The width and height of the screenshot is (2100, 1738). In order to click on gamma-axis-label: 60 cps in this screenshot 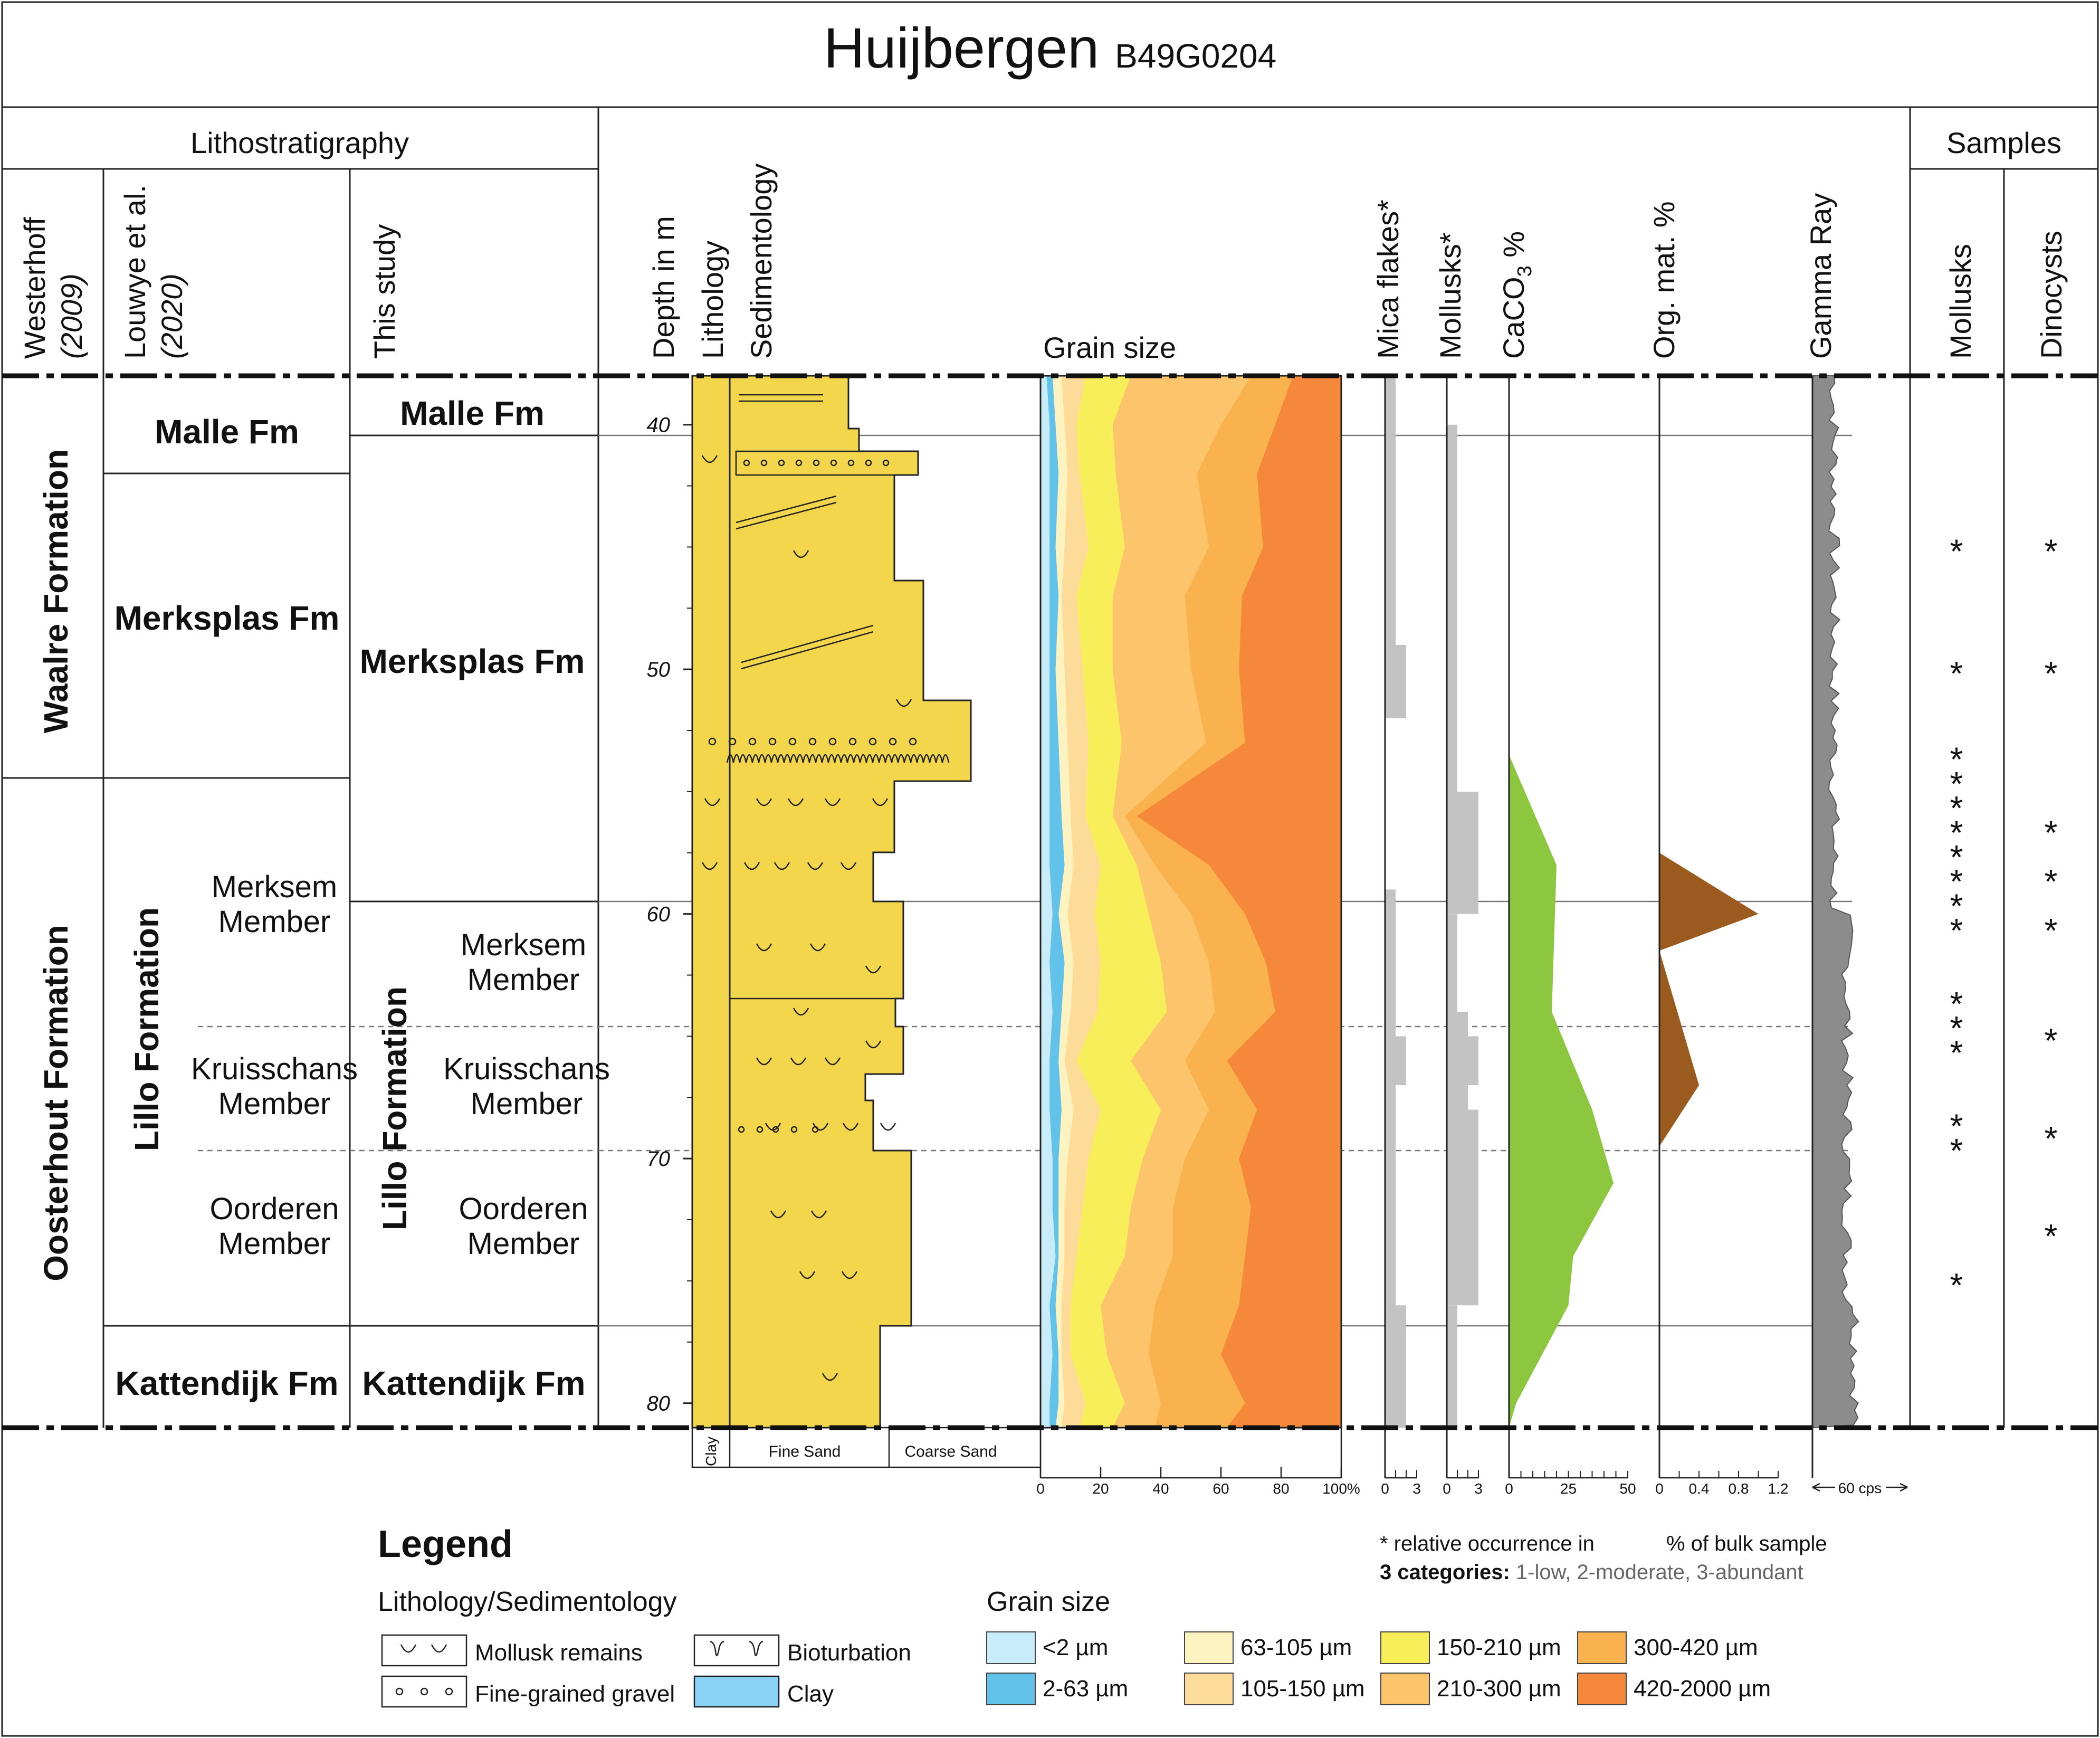, I will do `click(1860, 1488)`.